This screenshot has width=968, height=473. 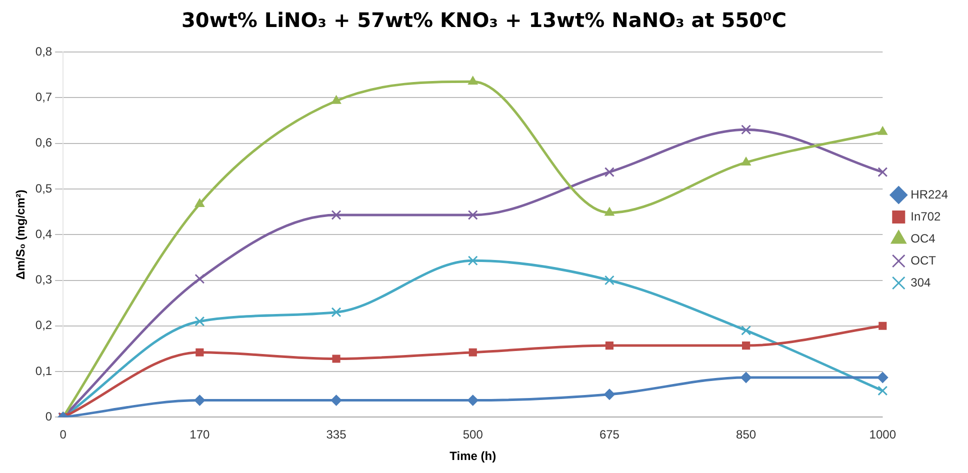 What do you see at coordinates (925, 216) in the screenshot?
I see `legend-label: In702` at bounding box center [925, 216].